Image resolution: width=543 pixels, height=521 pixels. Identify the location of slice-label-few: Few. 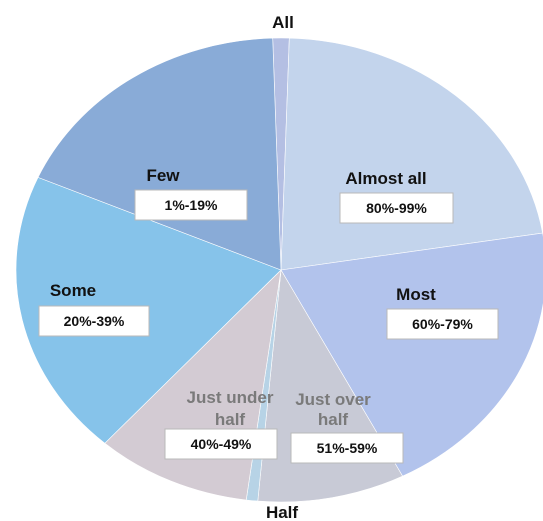
(163, 175).